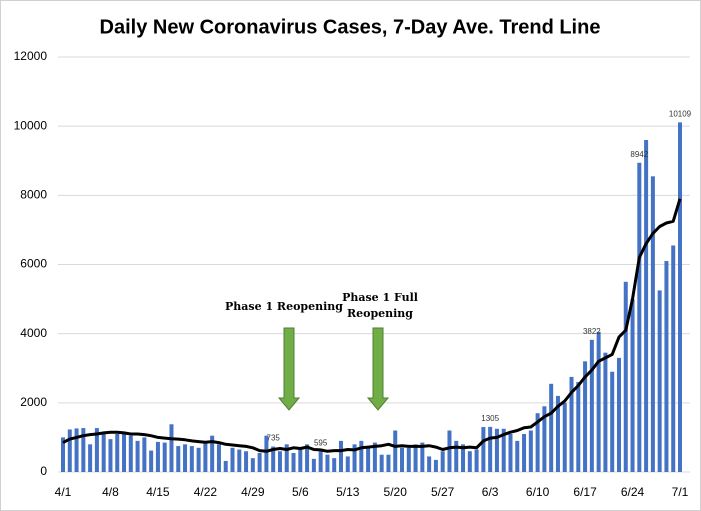  I want to click on y-tick-label: 8000, so click(33, 195).